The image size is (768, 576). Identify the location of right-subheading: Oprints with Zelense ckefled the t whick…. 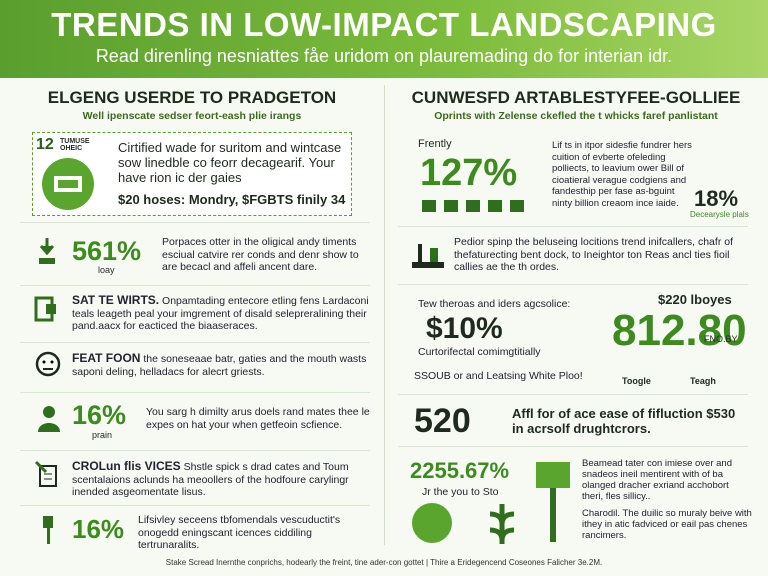
(576, 116).